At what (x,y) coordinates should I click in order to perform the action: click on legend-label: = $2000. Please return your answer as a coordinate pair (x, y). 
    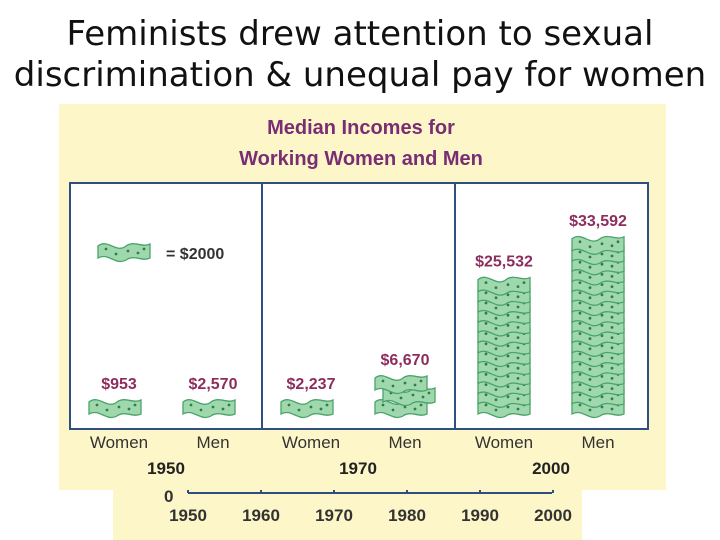
    Looking at the image, I should click on (195, 254).